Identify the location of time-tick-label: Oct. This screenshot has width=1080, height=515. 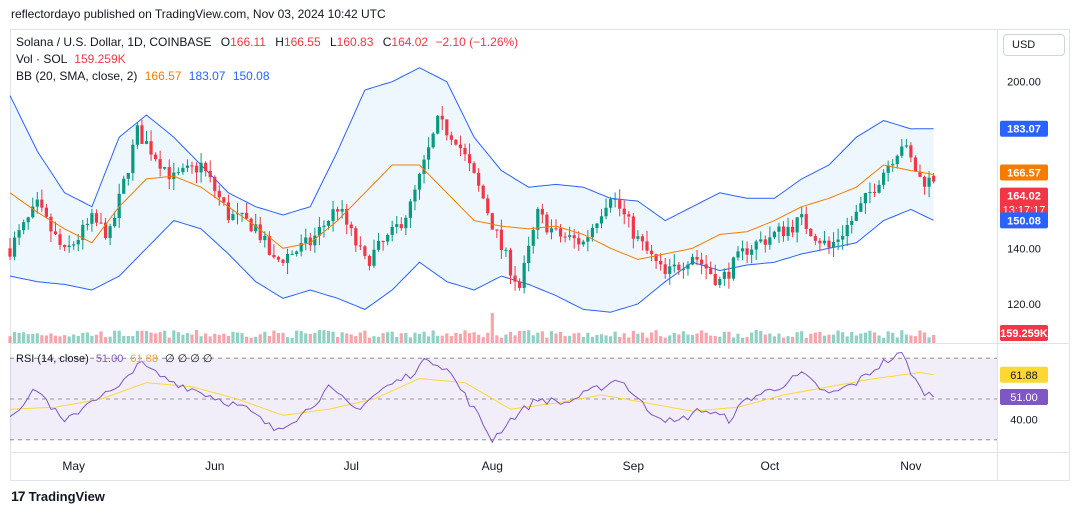
(770, 466).